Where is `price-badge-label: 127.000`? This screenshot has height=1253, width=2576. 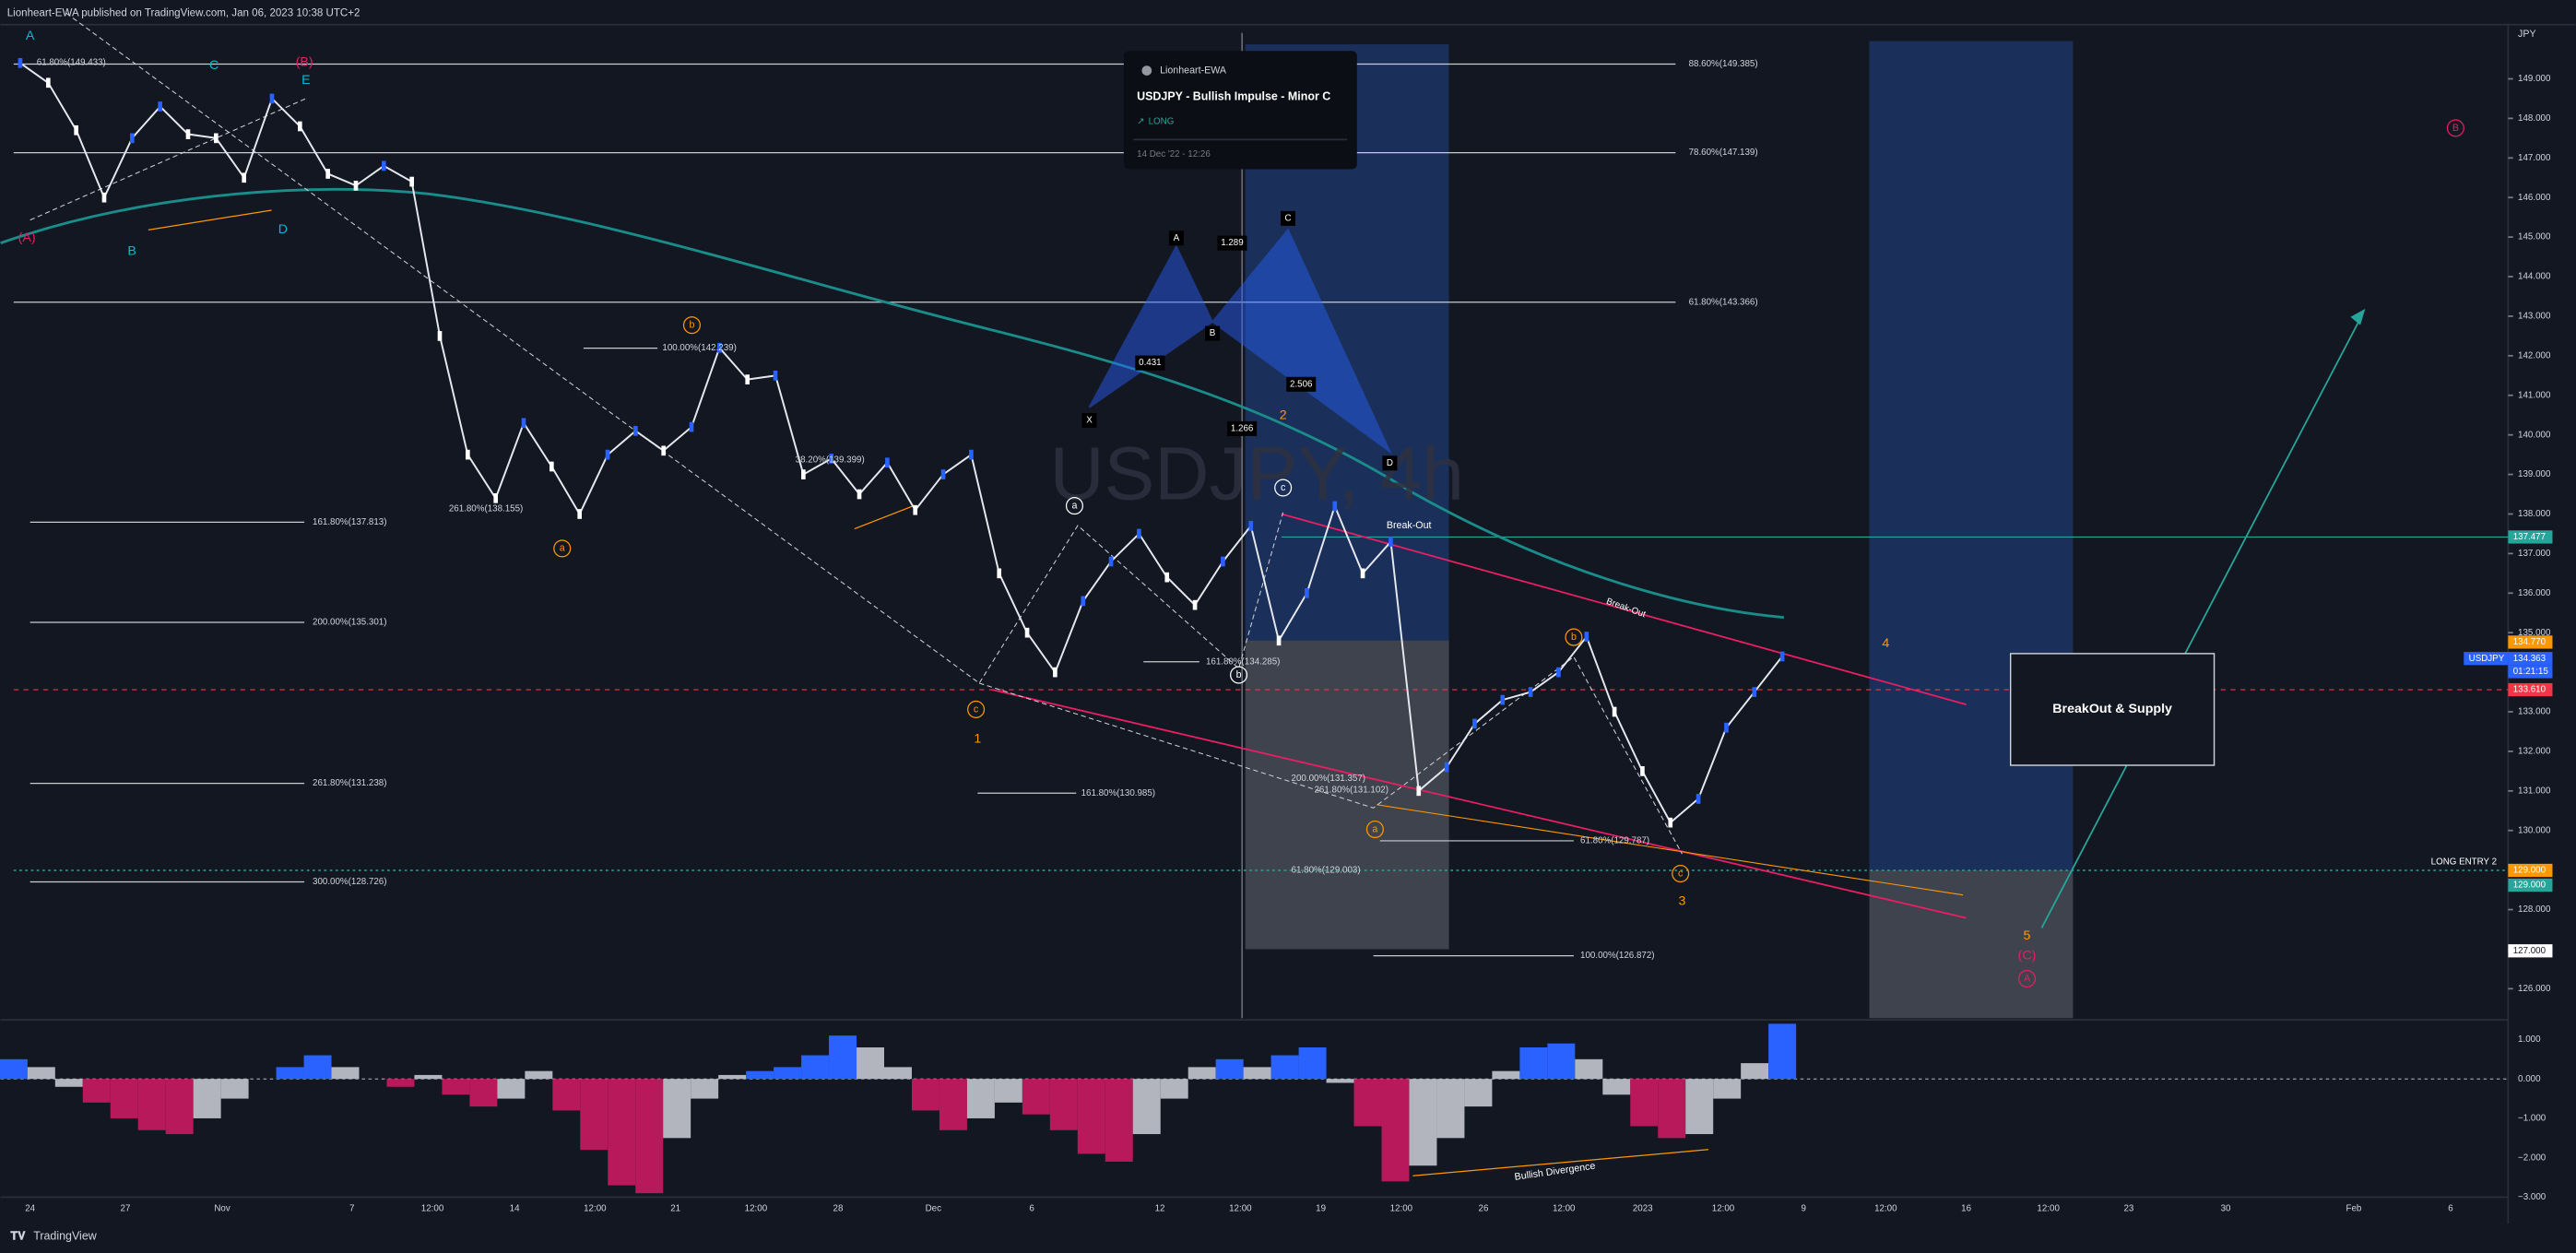
price-badge-label: 127.000 is located at coordinates (2529, 951).